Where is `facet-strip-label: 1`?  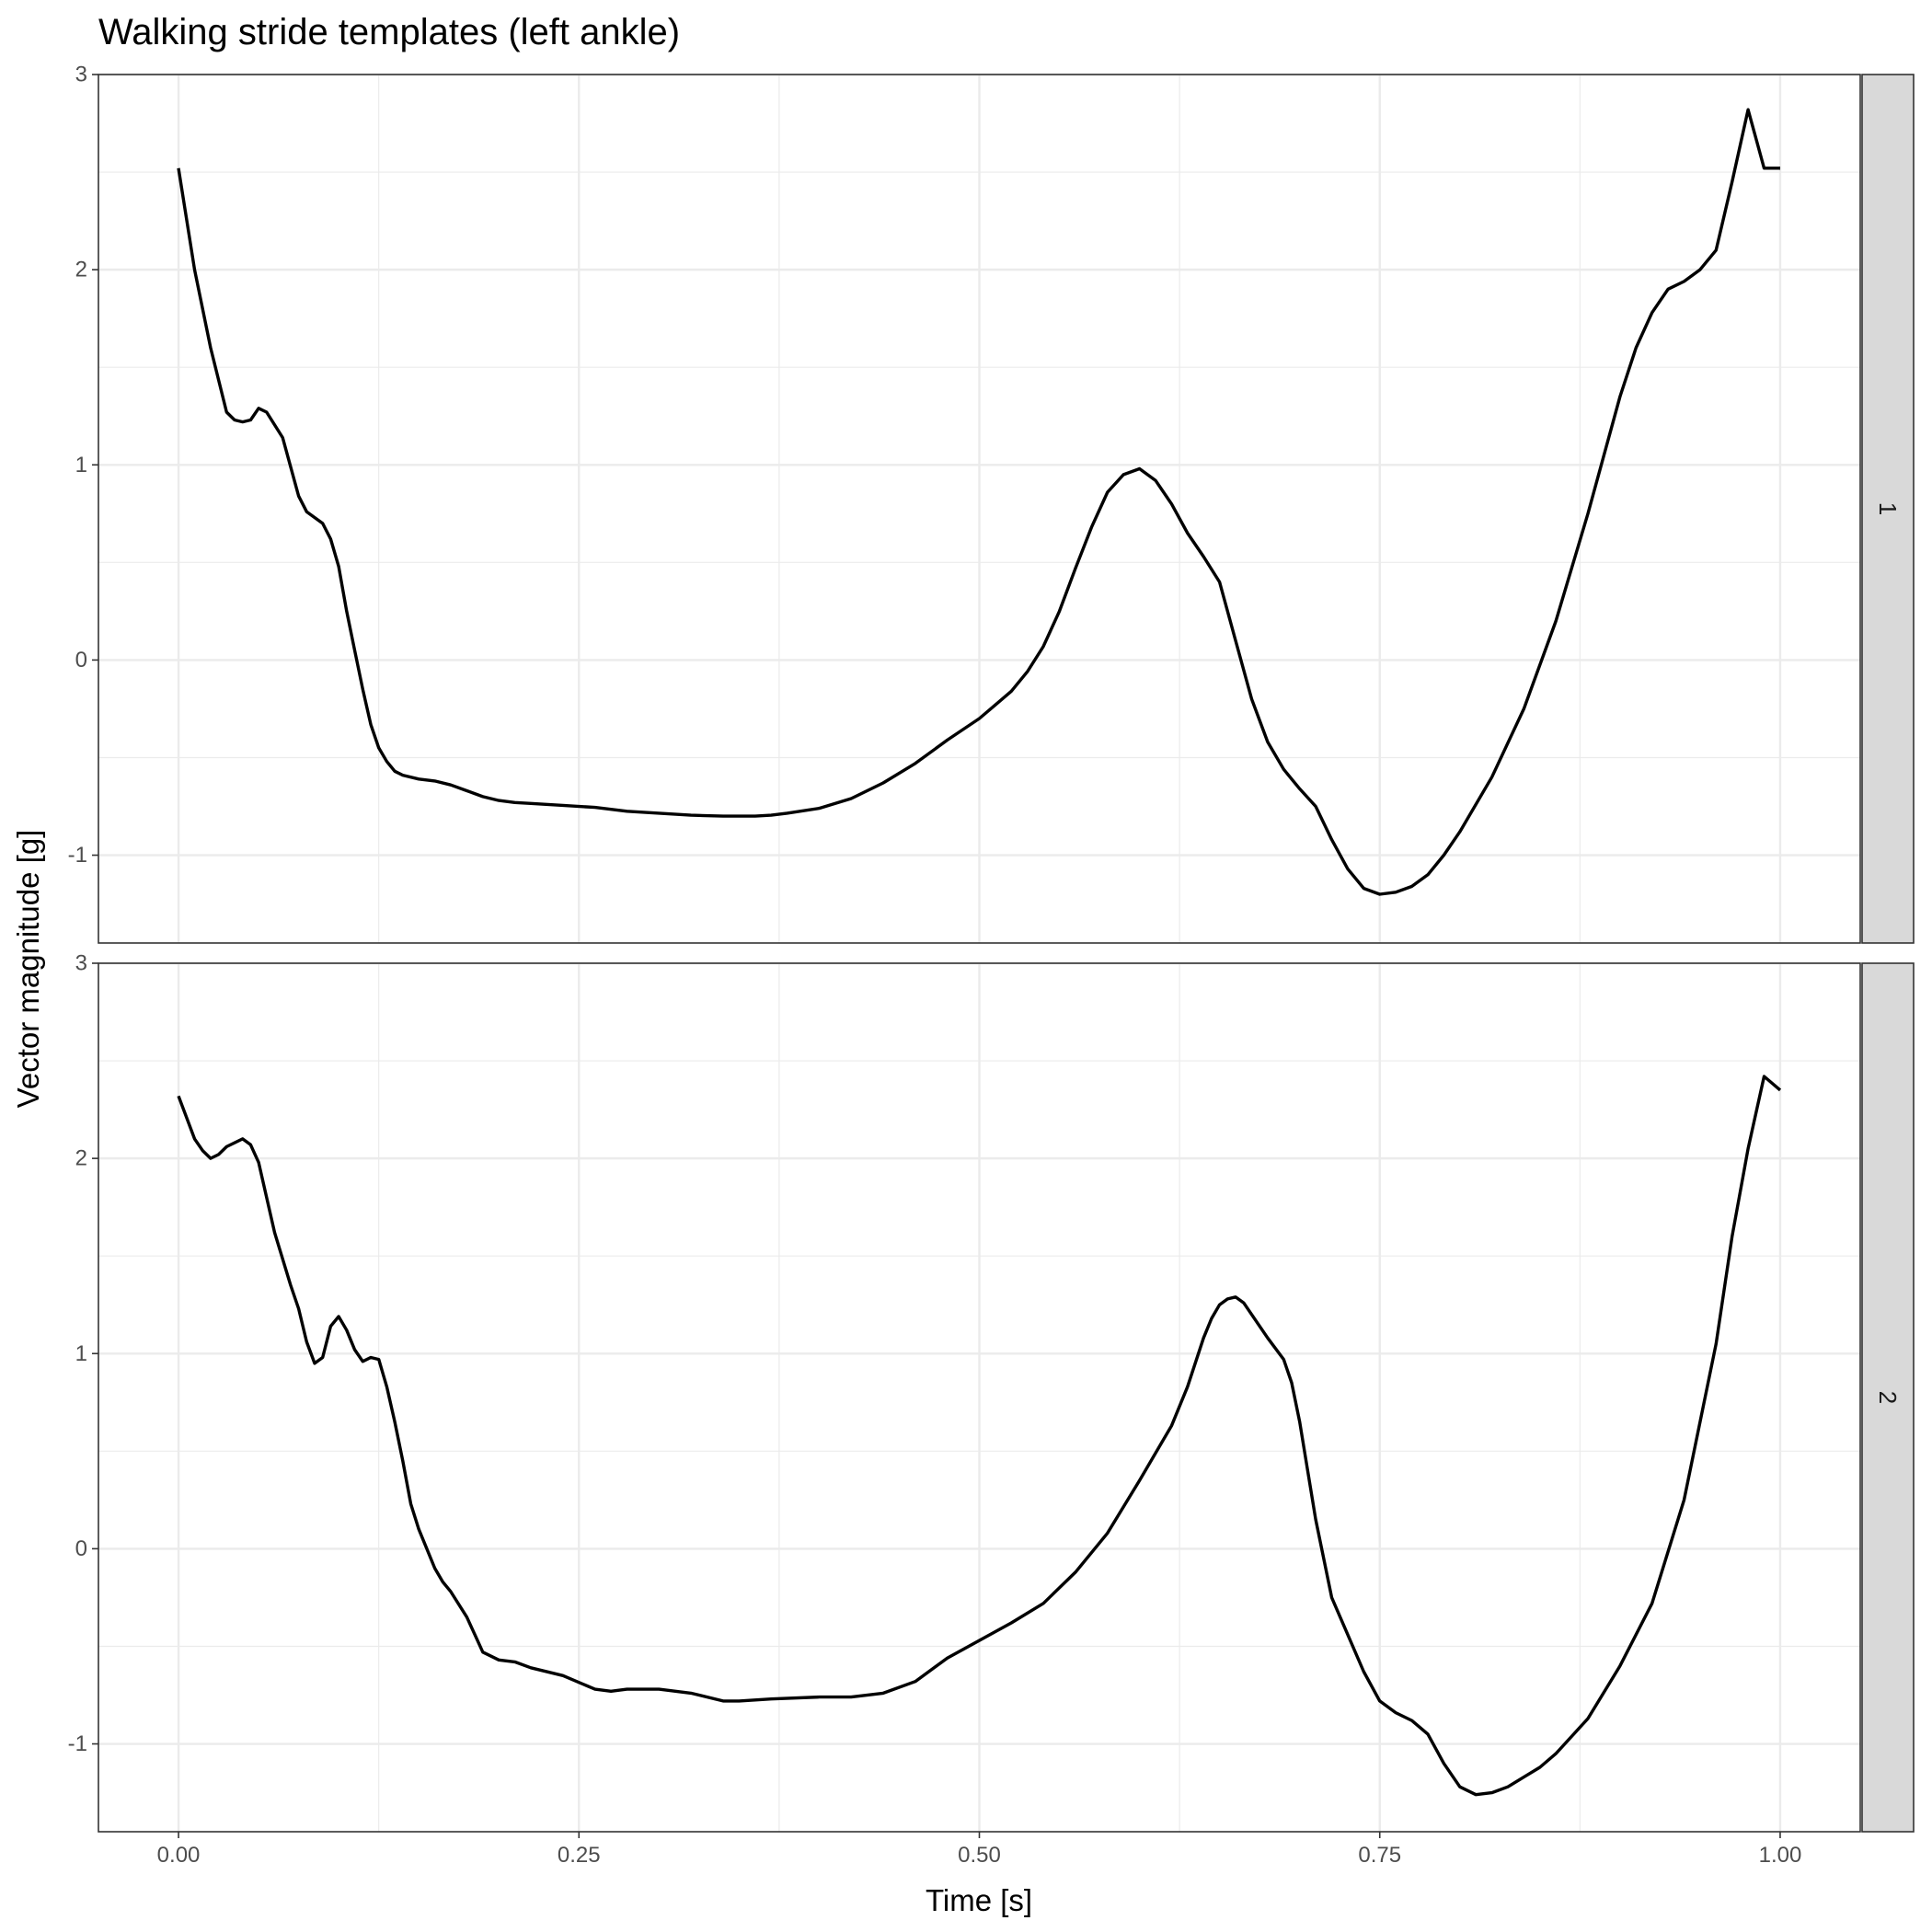
facet-strip-label: 1 is located at coordinates (1888, 508).